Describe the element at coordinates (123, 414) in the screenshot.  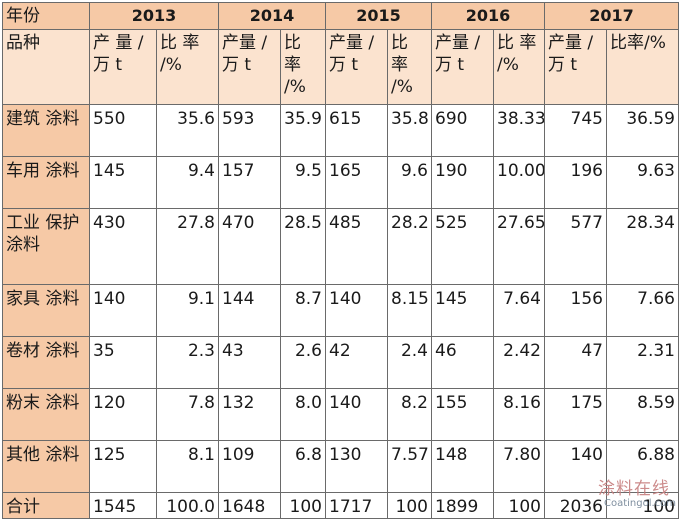
I see `output-cell: 120` at that location.